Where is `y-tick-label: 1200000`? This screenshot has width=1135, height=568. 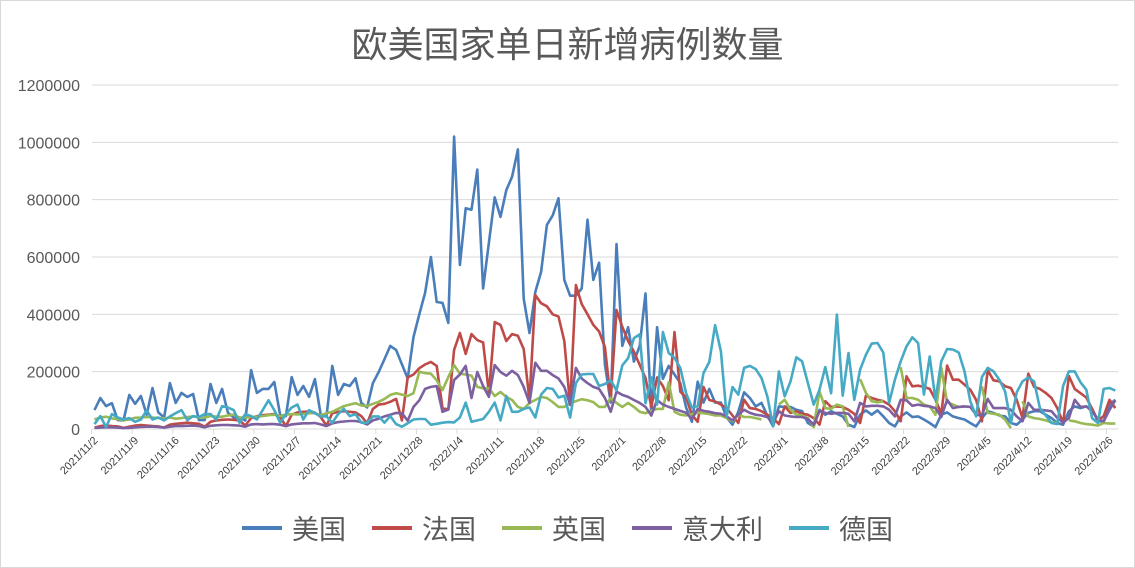
y-tick-label: 1200000 is located at coordinates (49, 86).